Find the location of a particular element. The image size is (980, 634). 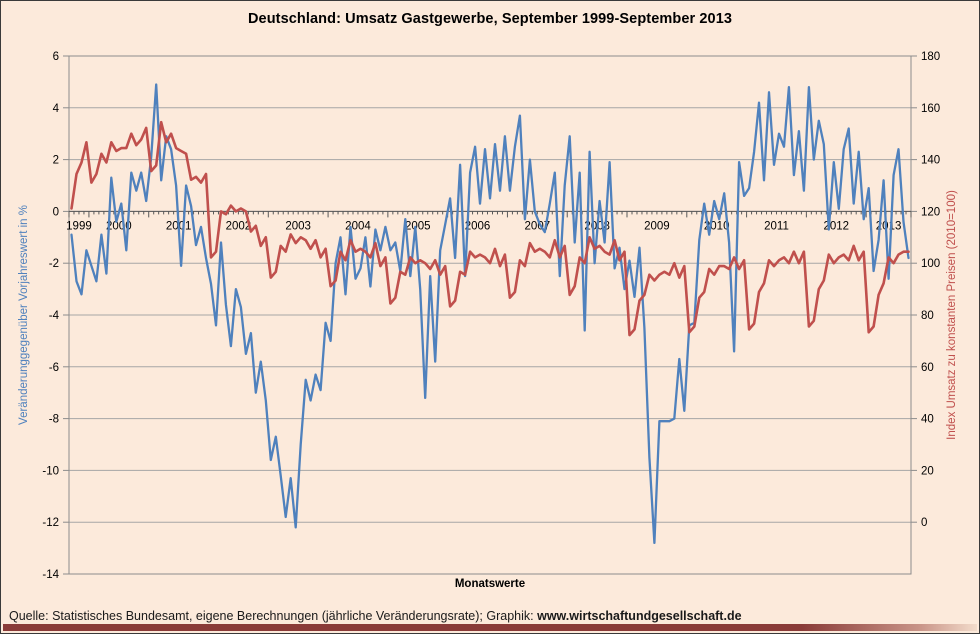

x-axis-title: Monatswerte is located at coordinates (490, 584).